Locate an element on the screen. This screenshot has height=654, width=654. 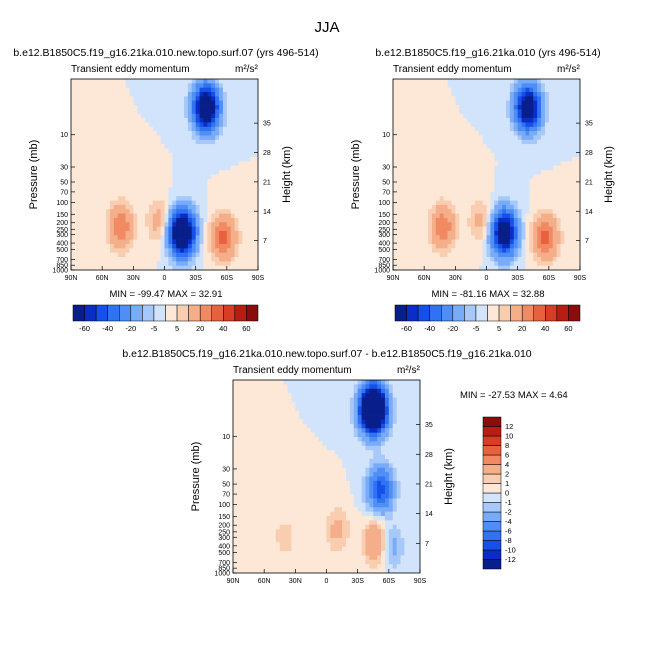
colorbar-label: -5 is located at coordinates (476, 328).